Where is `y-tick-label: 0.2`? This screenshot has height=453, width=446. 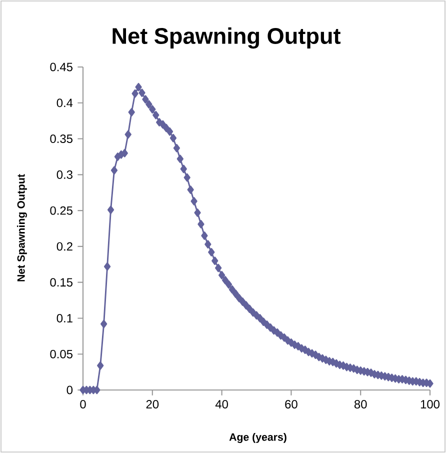 y-tick-label: 0.2 is located at coordinates (64, 246).